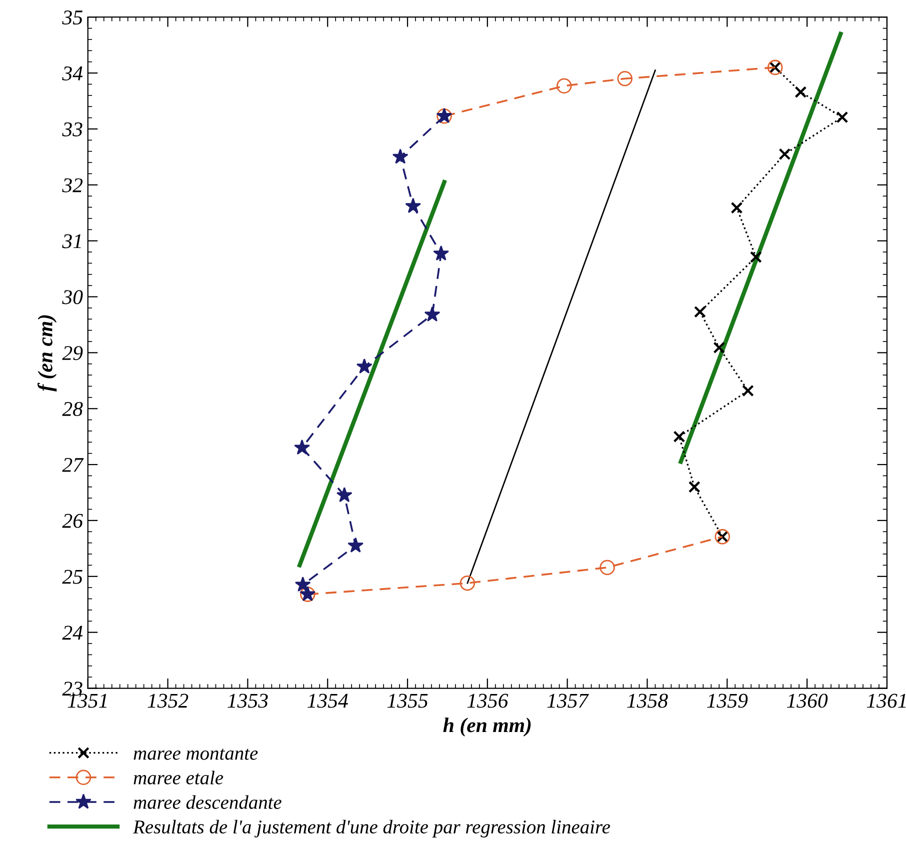 This screenshot has height=855, width=906. What do you see at coordinates (73, 465) in the screenshot?
I see `y-tick-label: 27` at bounding box center [73, 465].